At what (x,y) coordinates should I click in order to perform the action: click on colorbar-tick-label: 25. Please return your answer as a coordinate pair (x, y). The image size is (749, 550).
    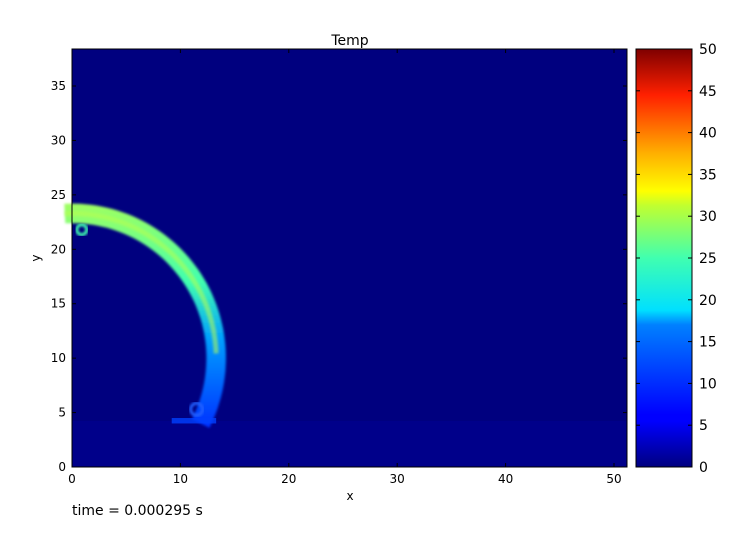
    Looking at the image, I should click on (708, 259).